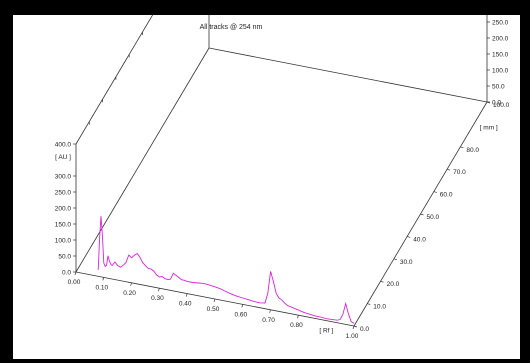 The image size is (530, 363). What do you see at coordinates (231, 27) in the screenshot?
I see `chart-title: All tracks @ 254 nm` at bounding box center [231, 27].